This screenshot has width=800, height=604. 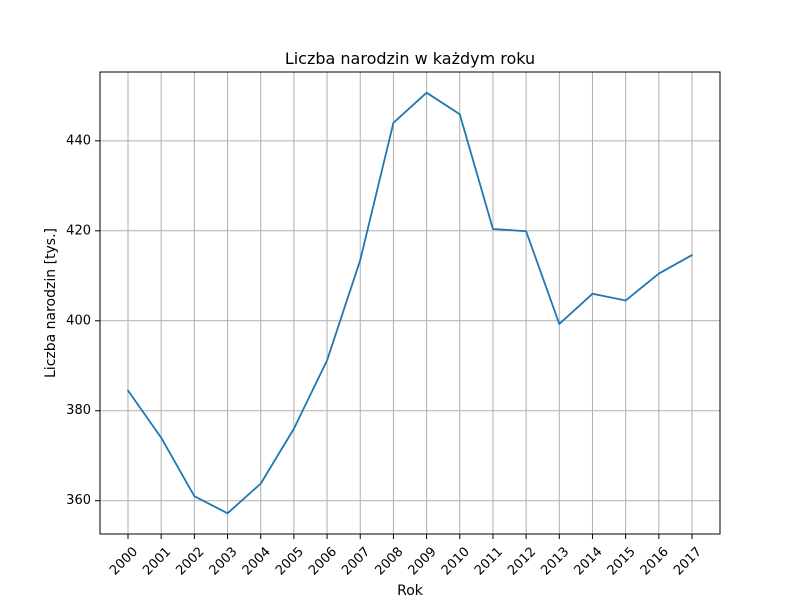 I want to click on y-axis-ticks: 360 380 400 420 440, so click(x=83, y=320).